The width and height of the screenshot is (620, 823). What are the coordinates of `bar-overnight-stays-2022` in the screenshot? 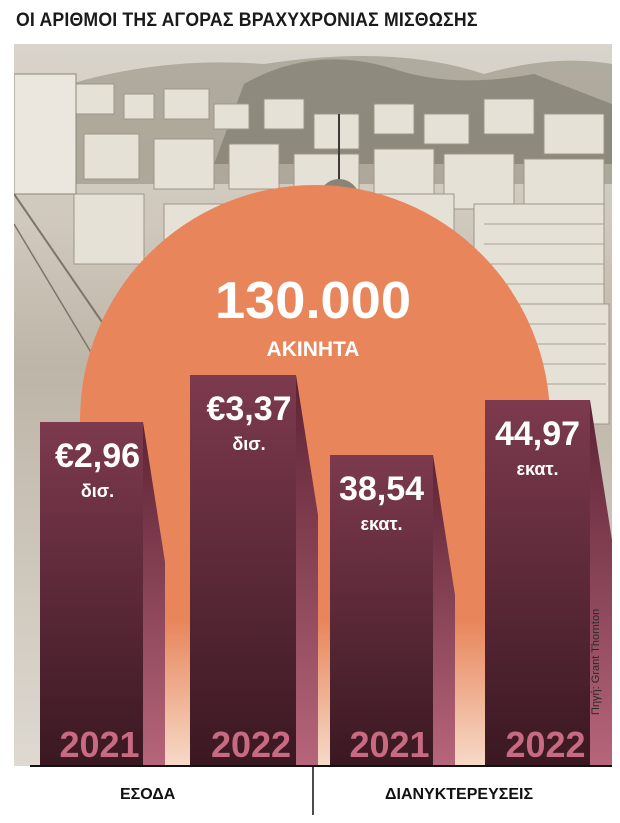 It's located at (537, 582).